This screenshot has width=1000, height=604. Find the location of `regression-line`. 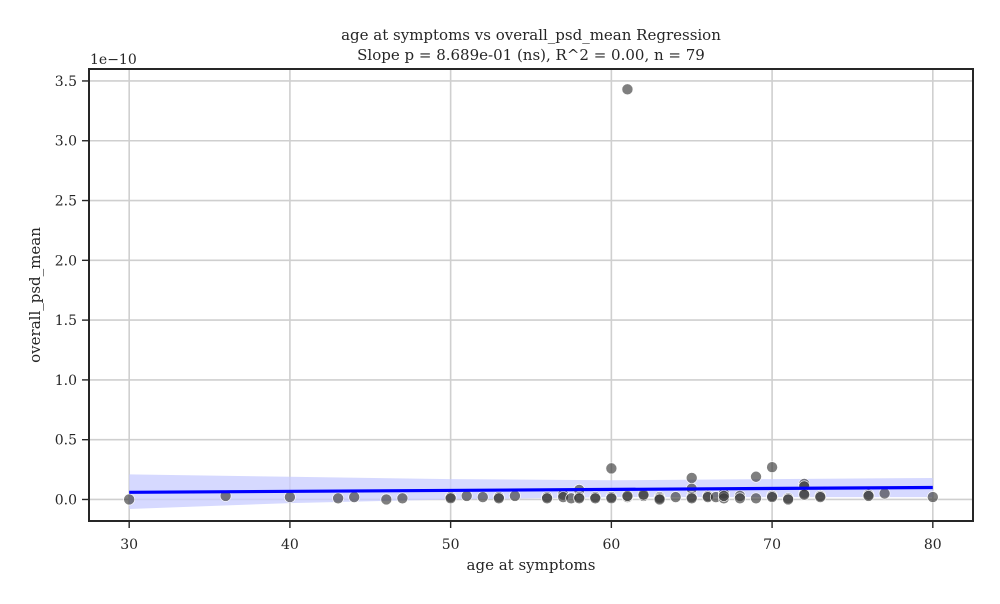

regression-line is located at coordinates (531, 489).